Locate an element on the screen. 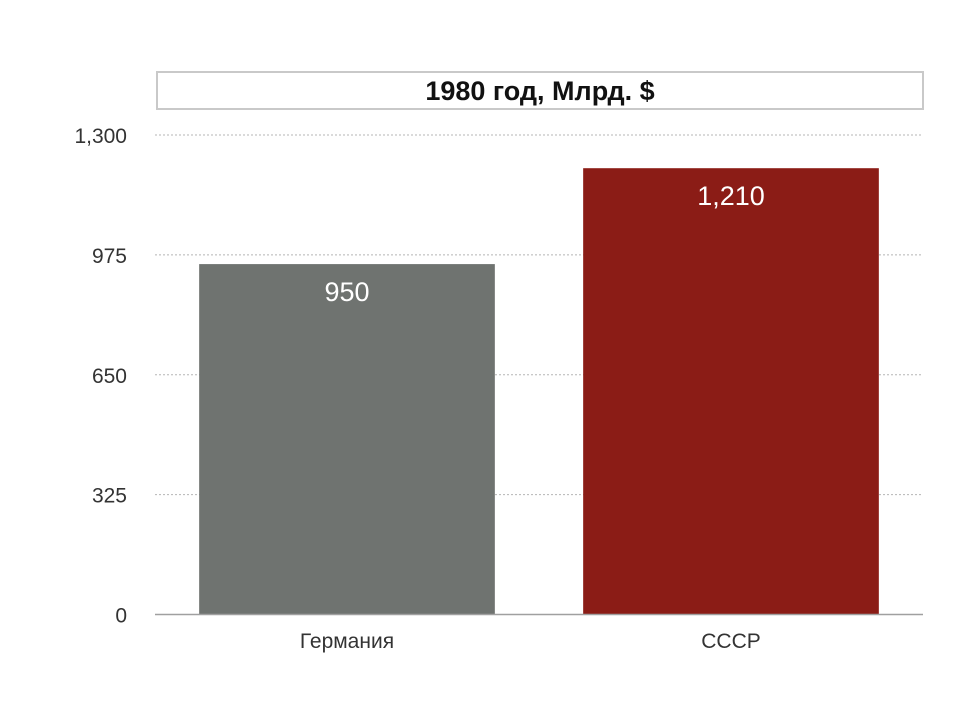 The image size is (964, 704). chart-title-group: 1980 год, Млрд. $ is located at coordinates (540, 90).